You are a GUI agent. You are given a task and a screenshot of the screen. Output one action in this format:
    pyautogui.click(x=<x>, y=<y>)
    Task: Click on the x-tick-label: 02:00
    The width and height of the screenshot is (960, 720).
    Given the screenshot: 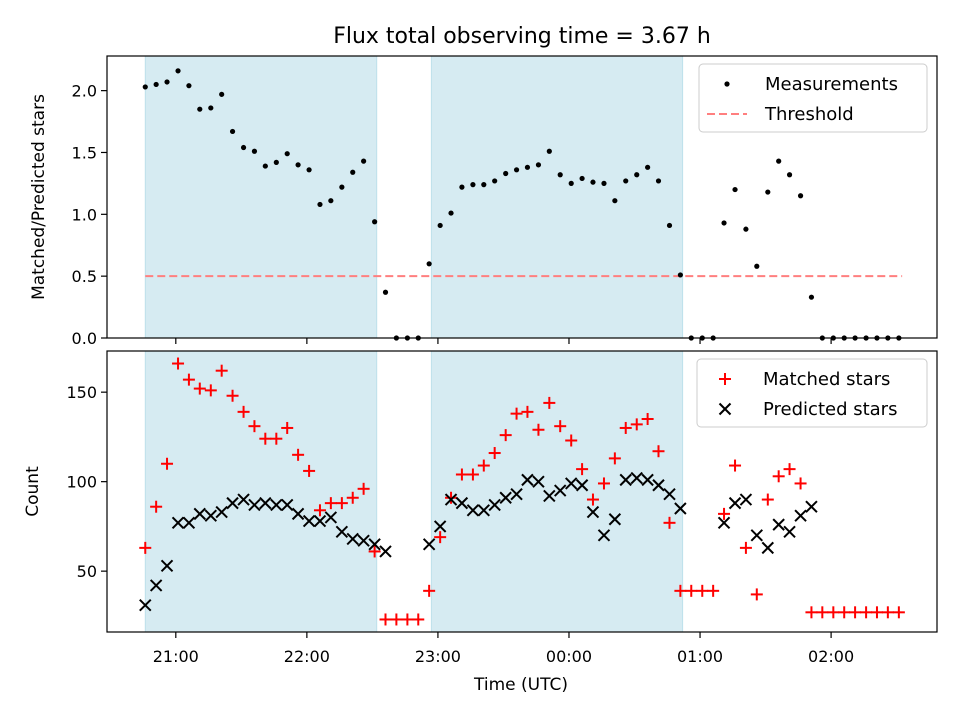 What is the action you would take?
    pyautogui.click(x=831, y=656)
    